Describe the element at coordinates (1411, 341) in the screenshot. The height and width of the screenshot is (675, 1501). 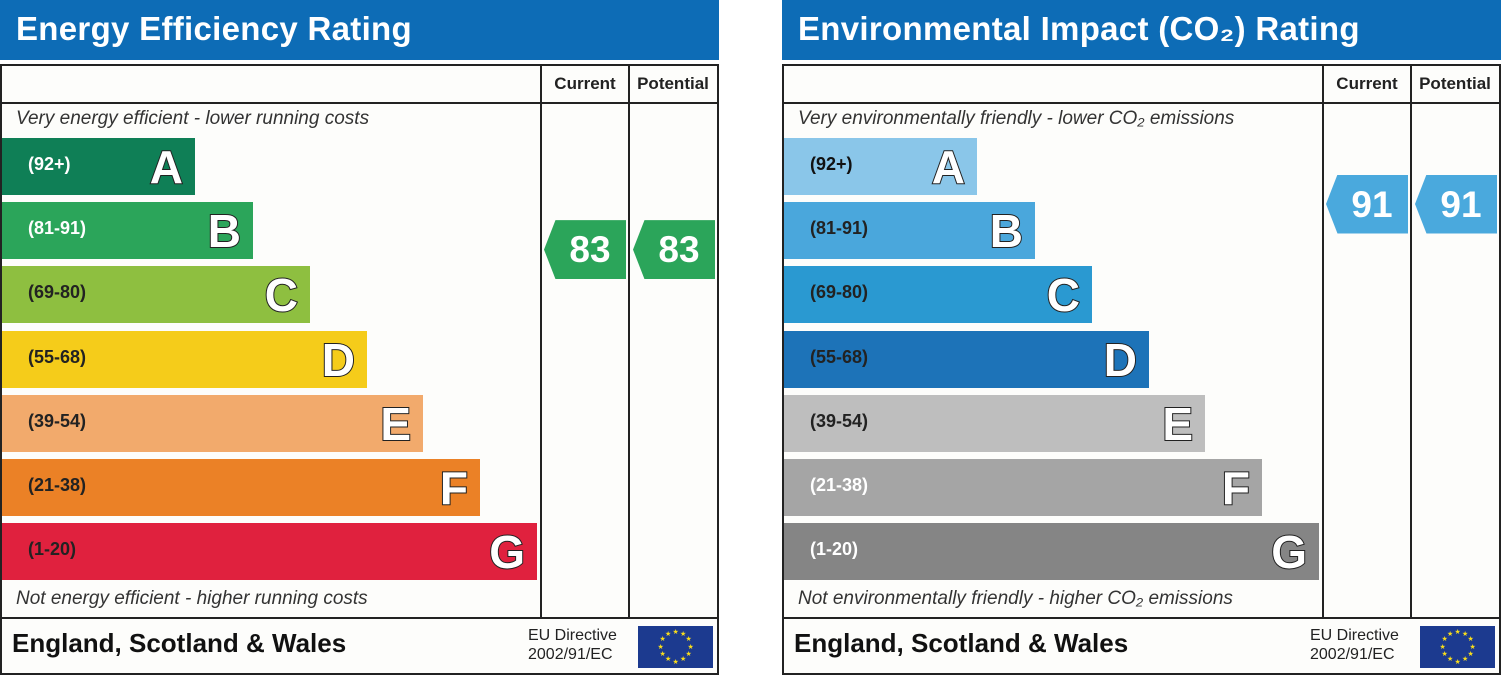
I see `potential-column-divider` at that location.